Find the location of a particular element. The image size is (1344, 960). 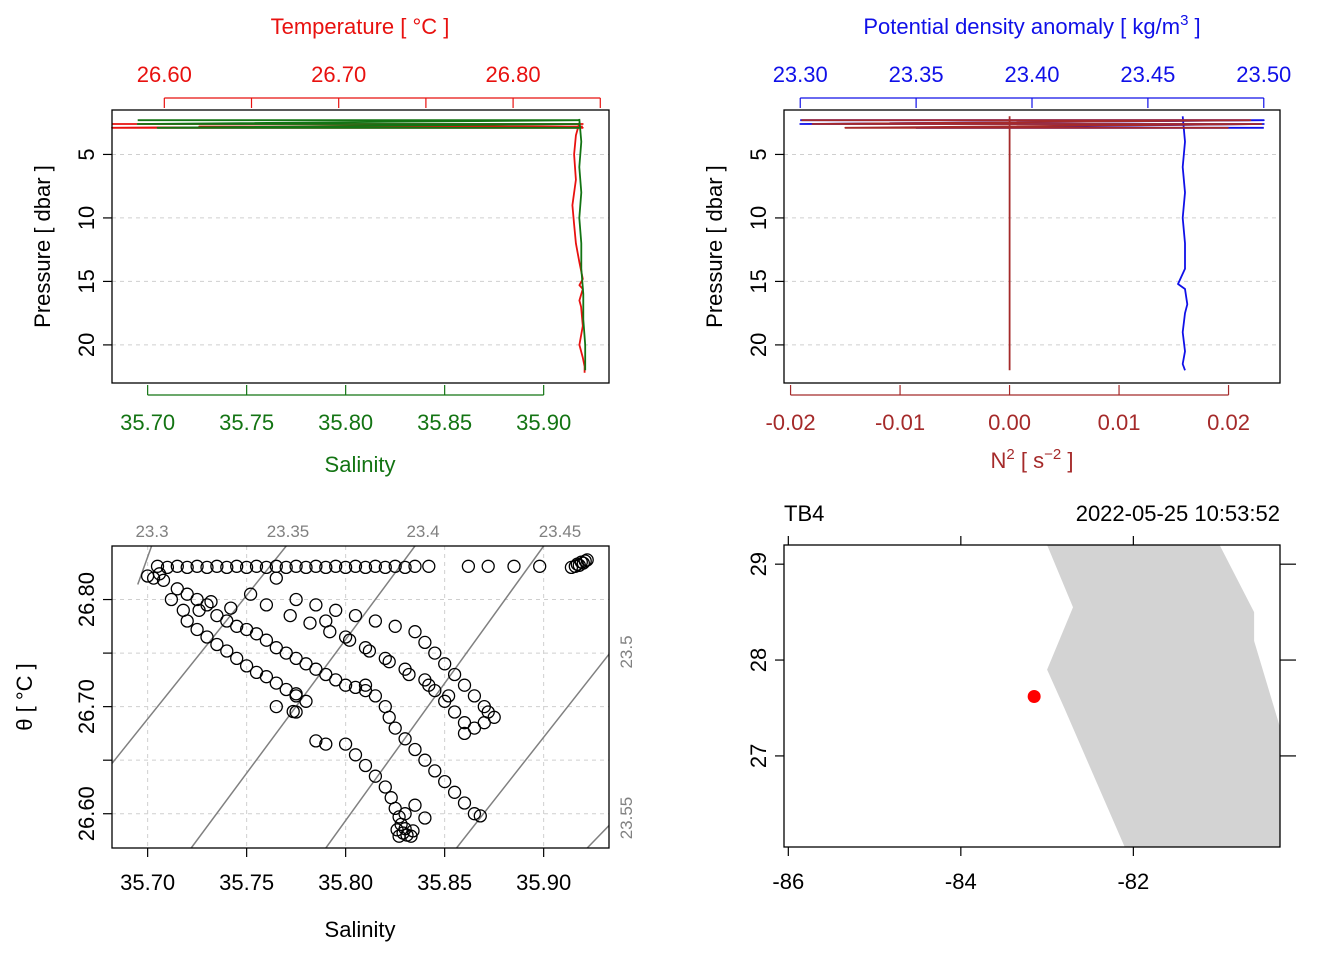

density-axis-title-part: Potential density anomaly [ kg/m is located at coordinates (1021, 26).